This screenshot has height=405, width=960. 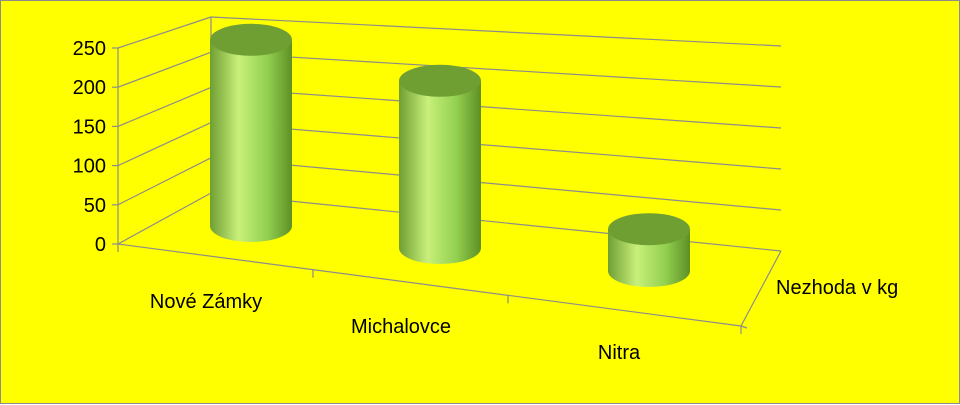 I want to click on y-tick-label: 150, so click(x=89, y=127).